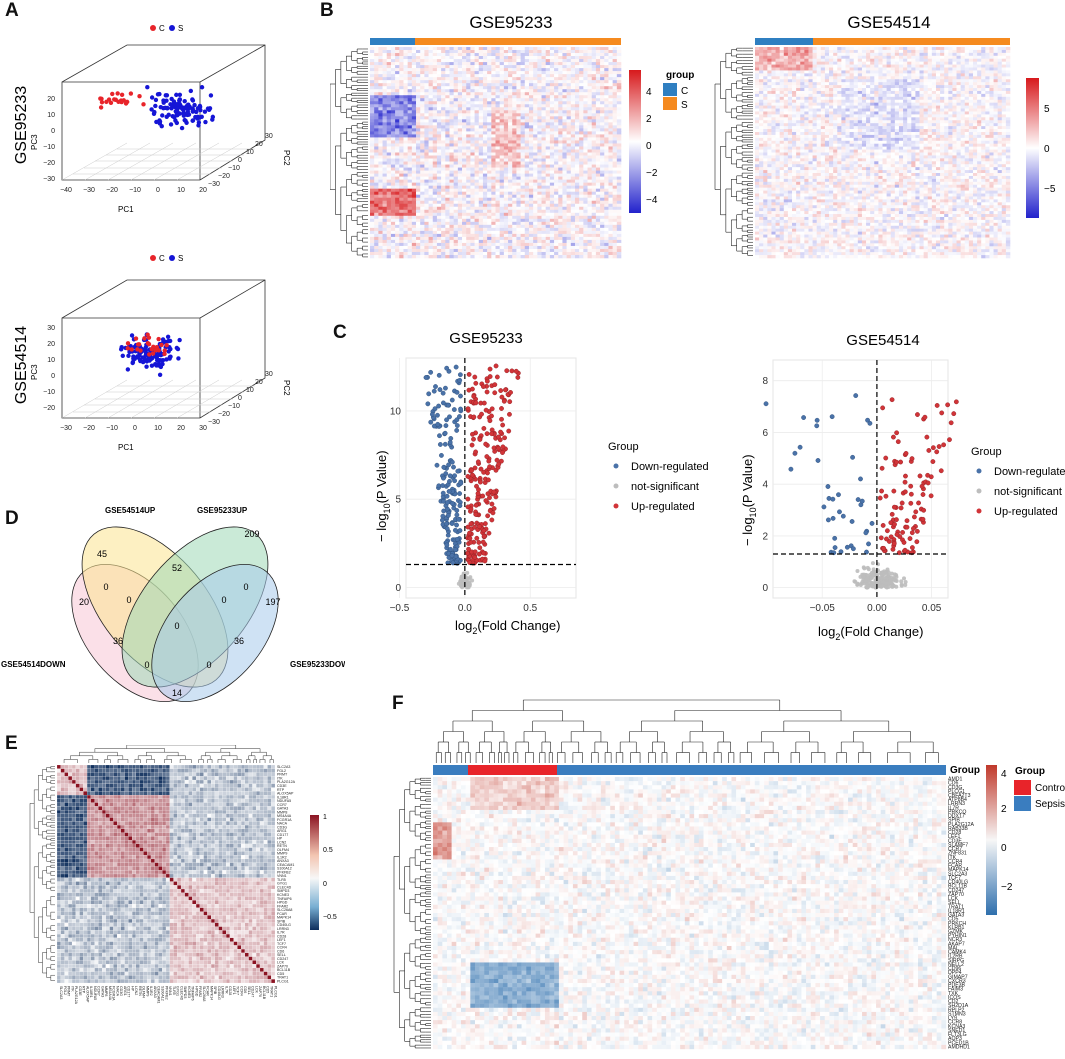  I want to click on z-tick: 0, so click(53, 131).